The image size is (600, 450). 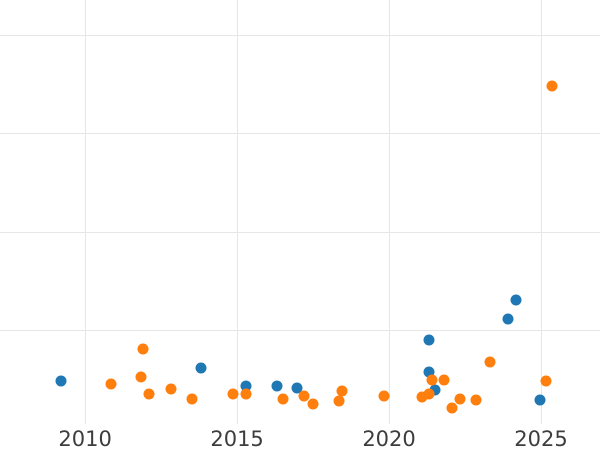 I want to click on x-axis-tick-label: 2015, so click(x=237, y=438).